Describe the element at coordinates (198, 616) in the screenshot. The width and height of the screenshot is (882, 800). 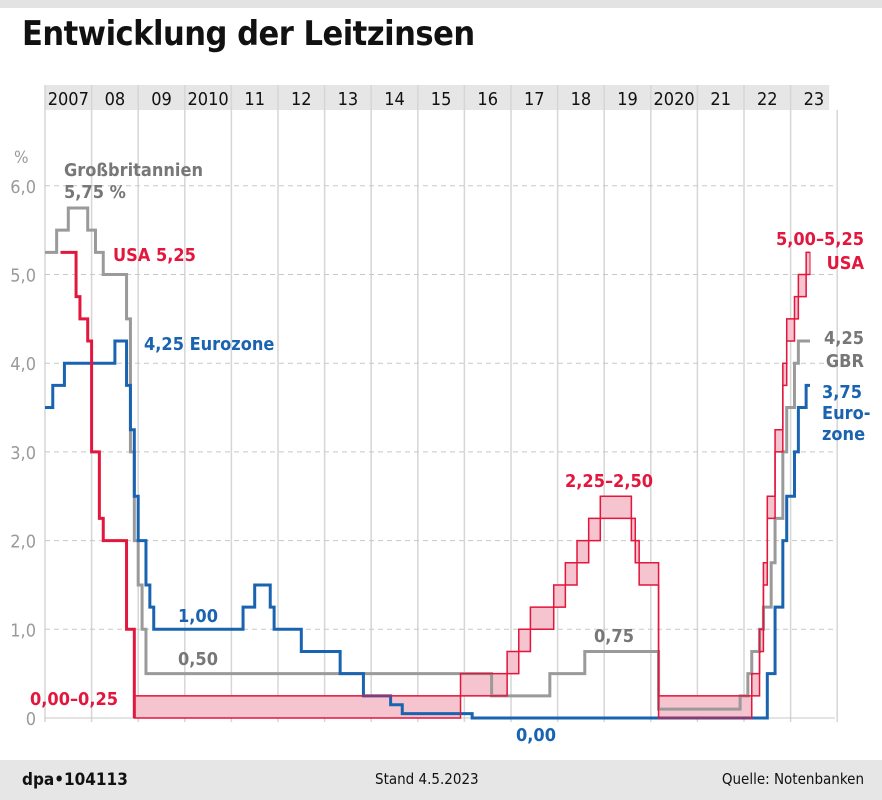
I see `label-euro-low: 1,00` at that location.